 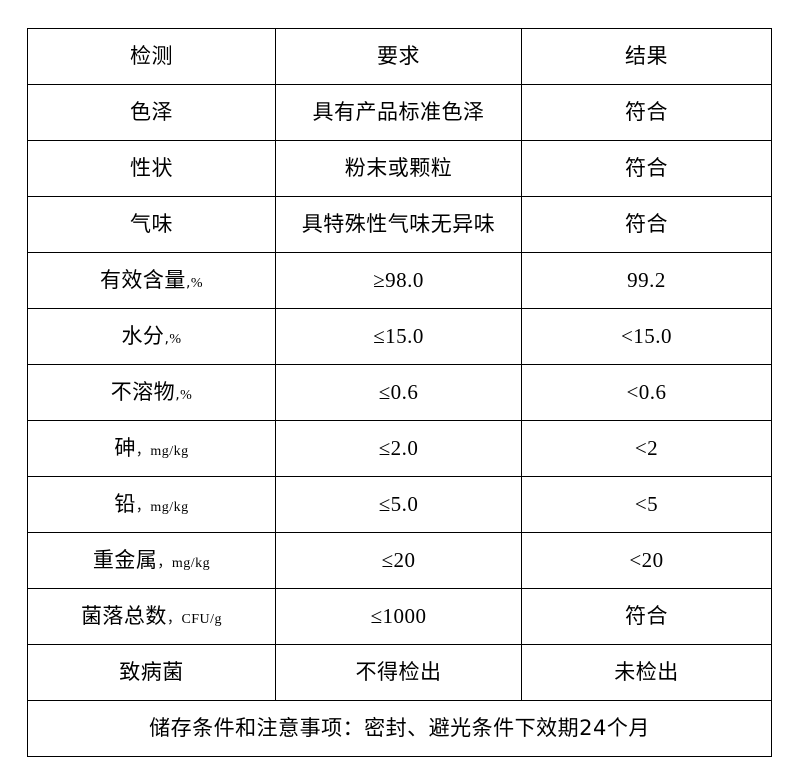 I want to click on table-row: 有效含量,% ≥98.0 99.2, so click(x=399, y=280).